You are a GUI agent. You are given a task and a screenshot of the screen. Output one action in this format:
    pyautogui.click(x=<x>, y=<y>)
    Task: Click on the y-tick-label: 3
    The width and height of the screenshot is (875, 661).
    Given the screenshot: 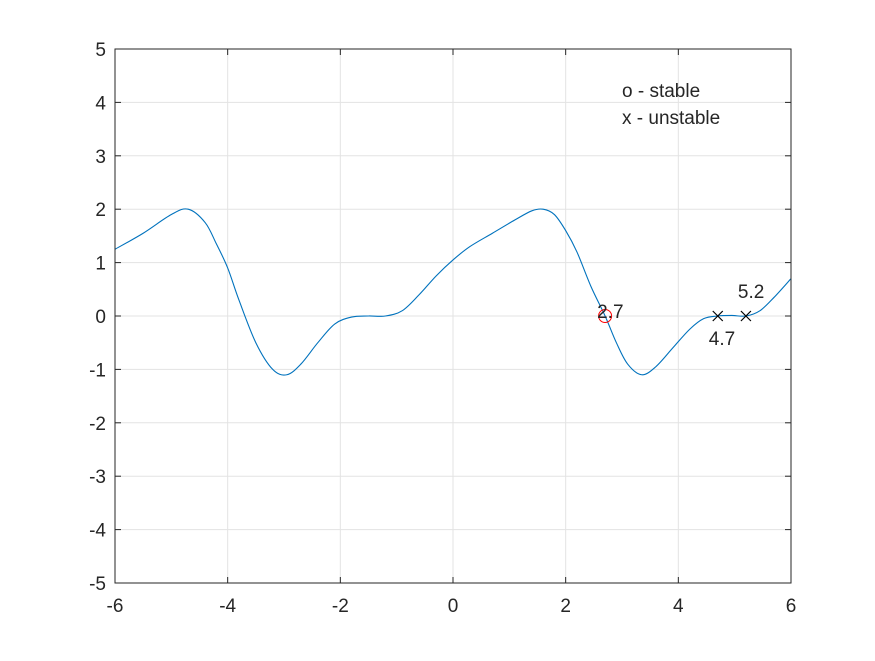 What is the action you would take?
    pyautogui.click(x=100, y=157)
    